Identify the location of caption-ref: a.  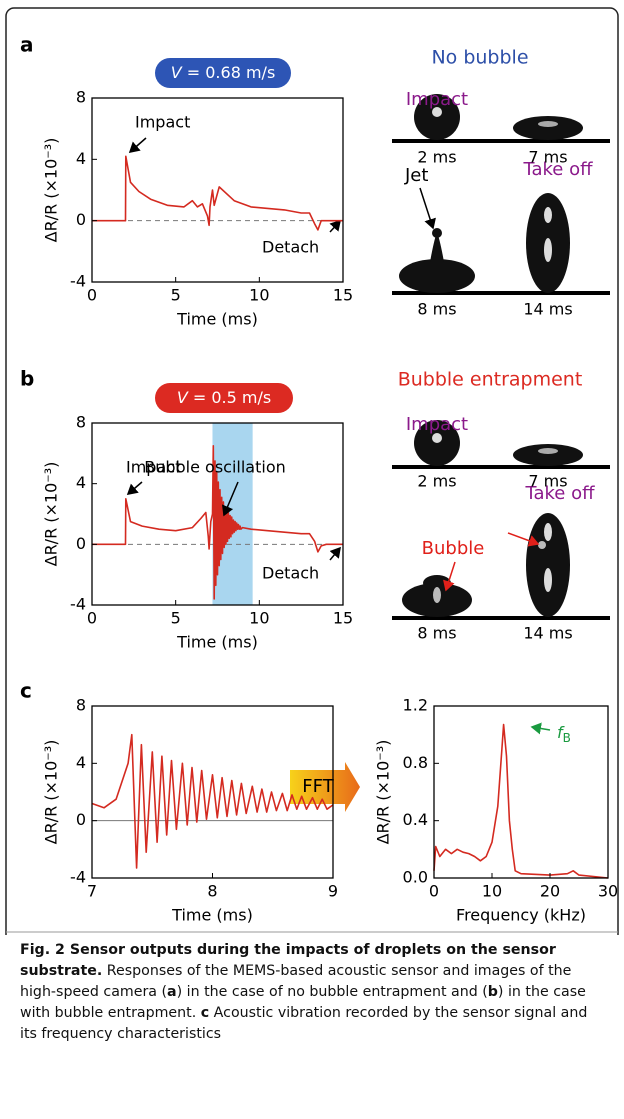
(172, 992).